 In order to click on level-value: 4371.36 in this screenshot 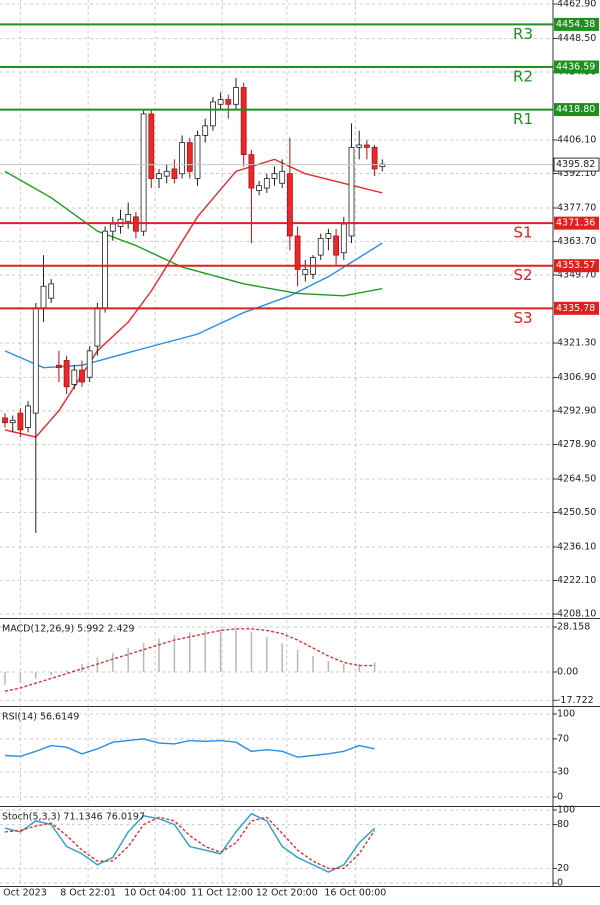, I will do `click(575, 223)`.